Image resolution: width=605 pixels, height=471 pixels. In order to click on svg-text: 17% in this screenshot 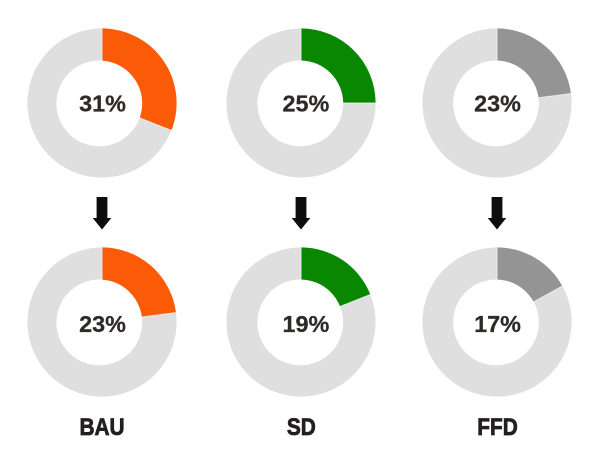, I will do `click(497, 324)`.